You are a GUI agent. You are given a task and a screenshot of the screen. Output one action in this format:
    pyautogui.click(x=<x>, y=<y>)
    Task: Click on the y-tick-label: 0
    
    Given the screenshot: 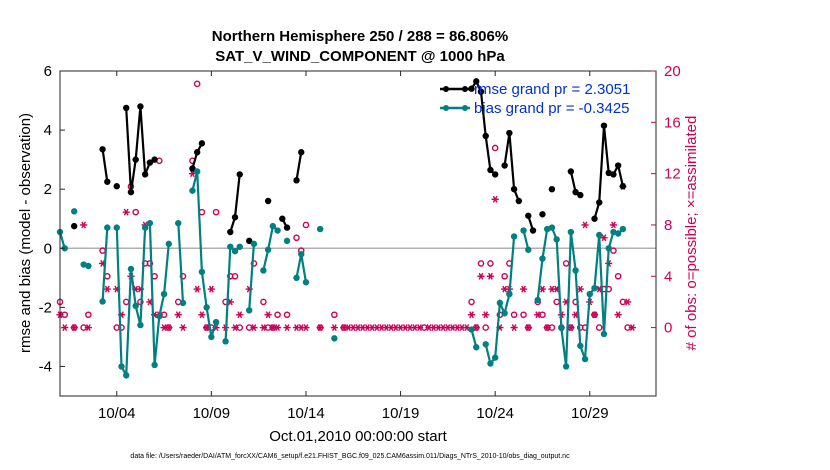 What is the action you would take?
    pyautogui.click(x=48, y=248)
    